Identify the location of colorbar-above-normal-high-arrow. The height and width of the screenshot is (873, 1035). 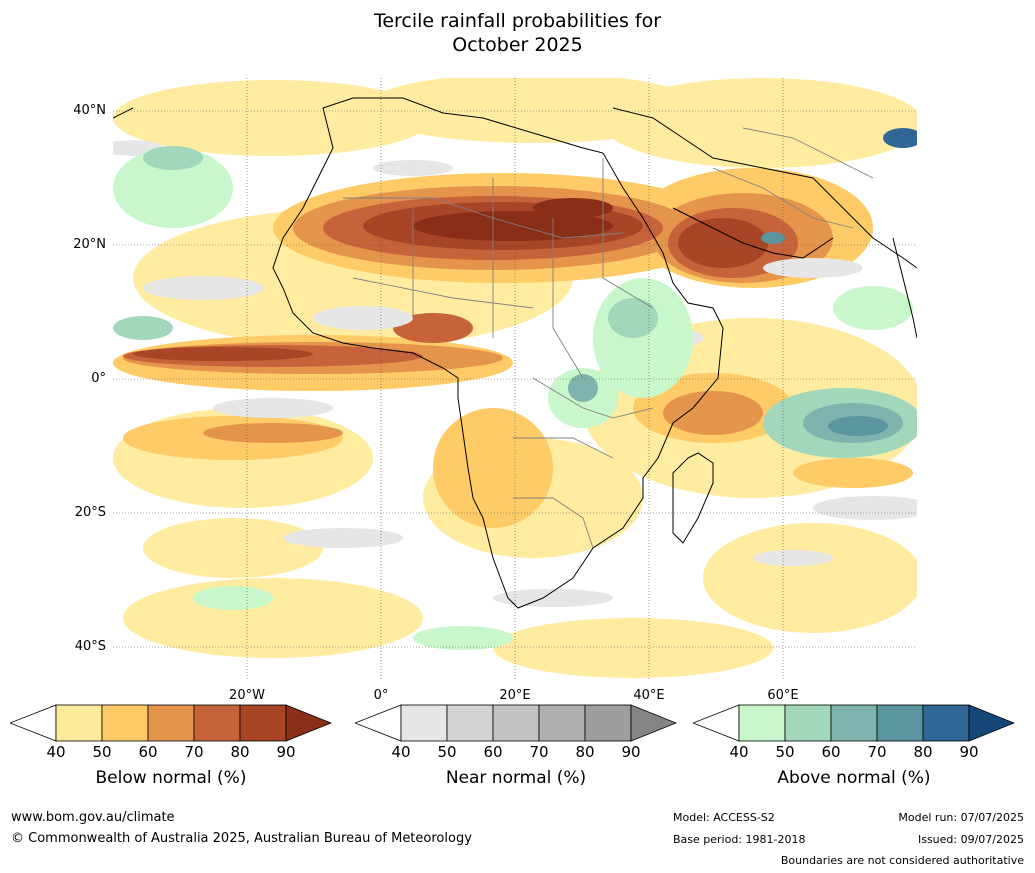
(991, 723).